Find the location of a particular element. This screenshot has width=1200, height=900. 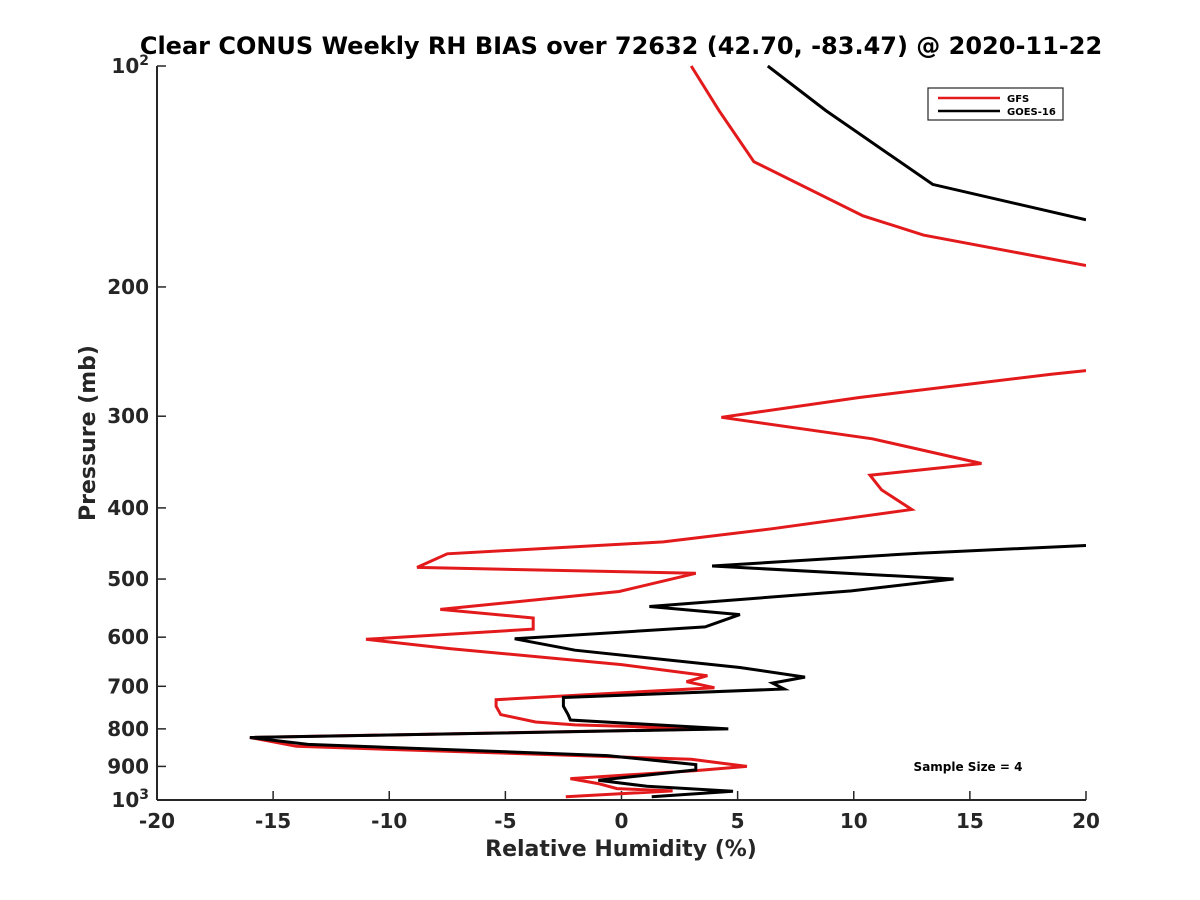

x-tick-label: -10 is located at coordinates (389, 821).